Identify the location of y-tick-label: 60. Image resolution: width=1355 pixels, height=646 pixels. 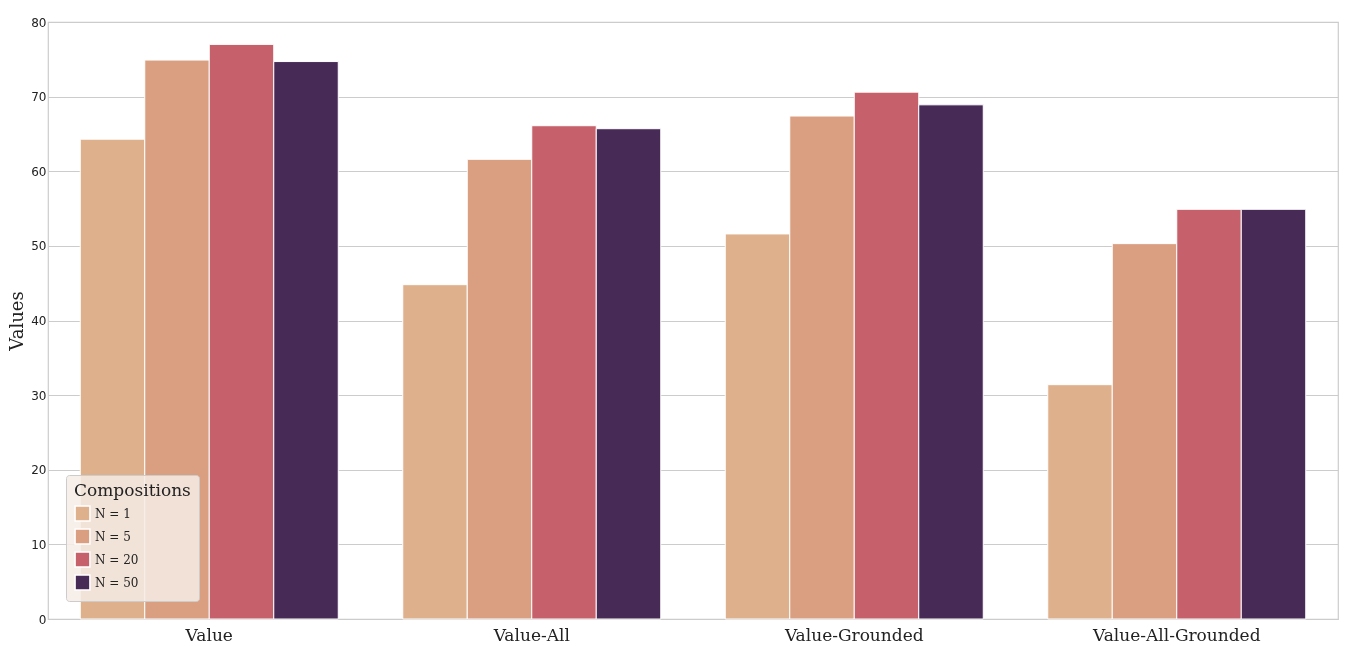
(39, 171).